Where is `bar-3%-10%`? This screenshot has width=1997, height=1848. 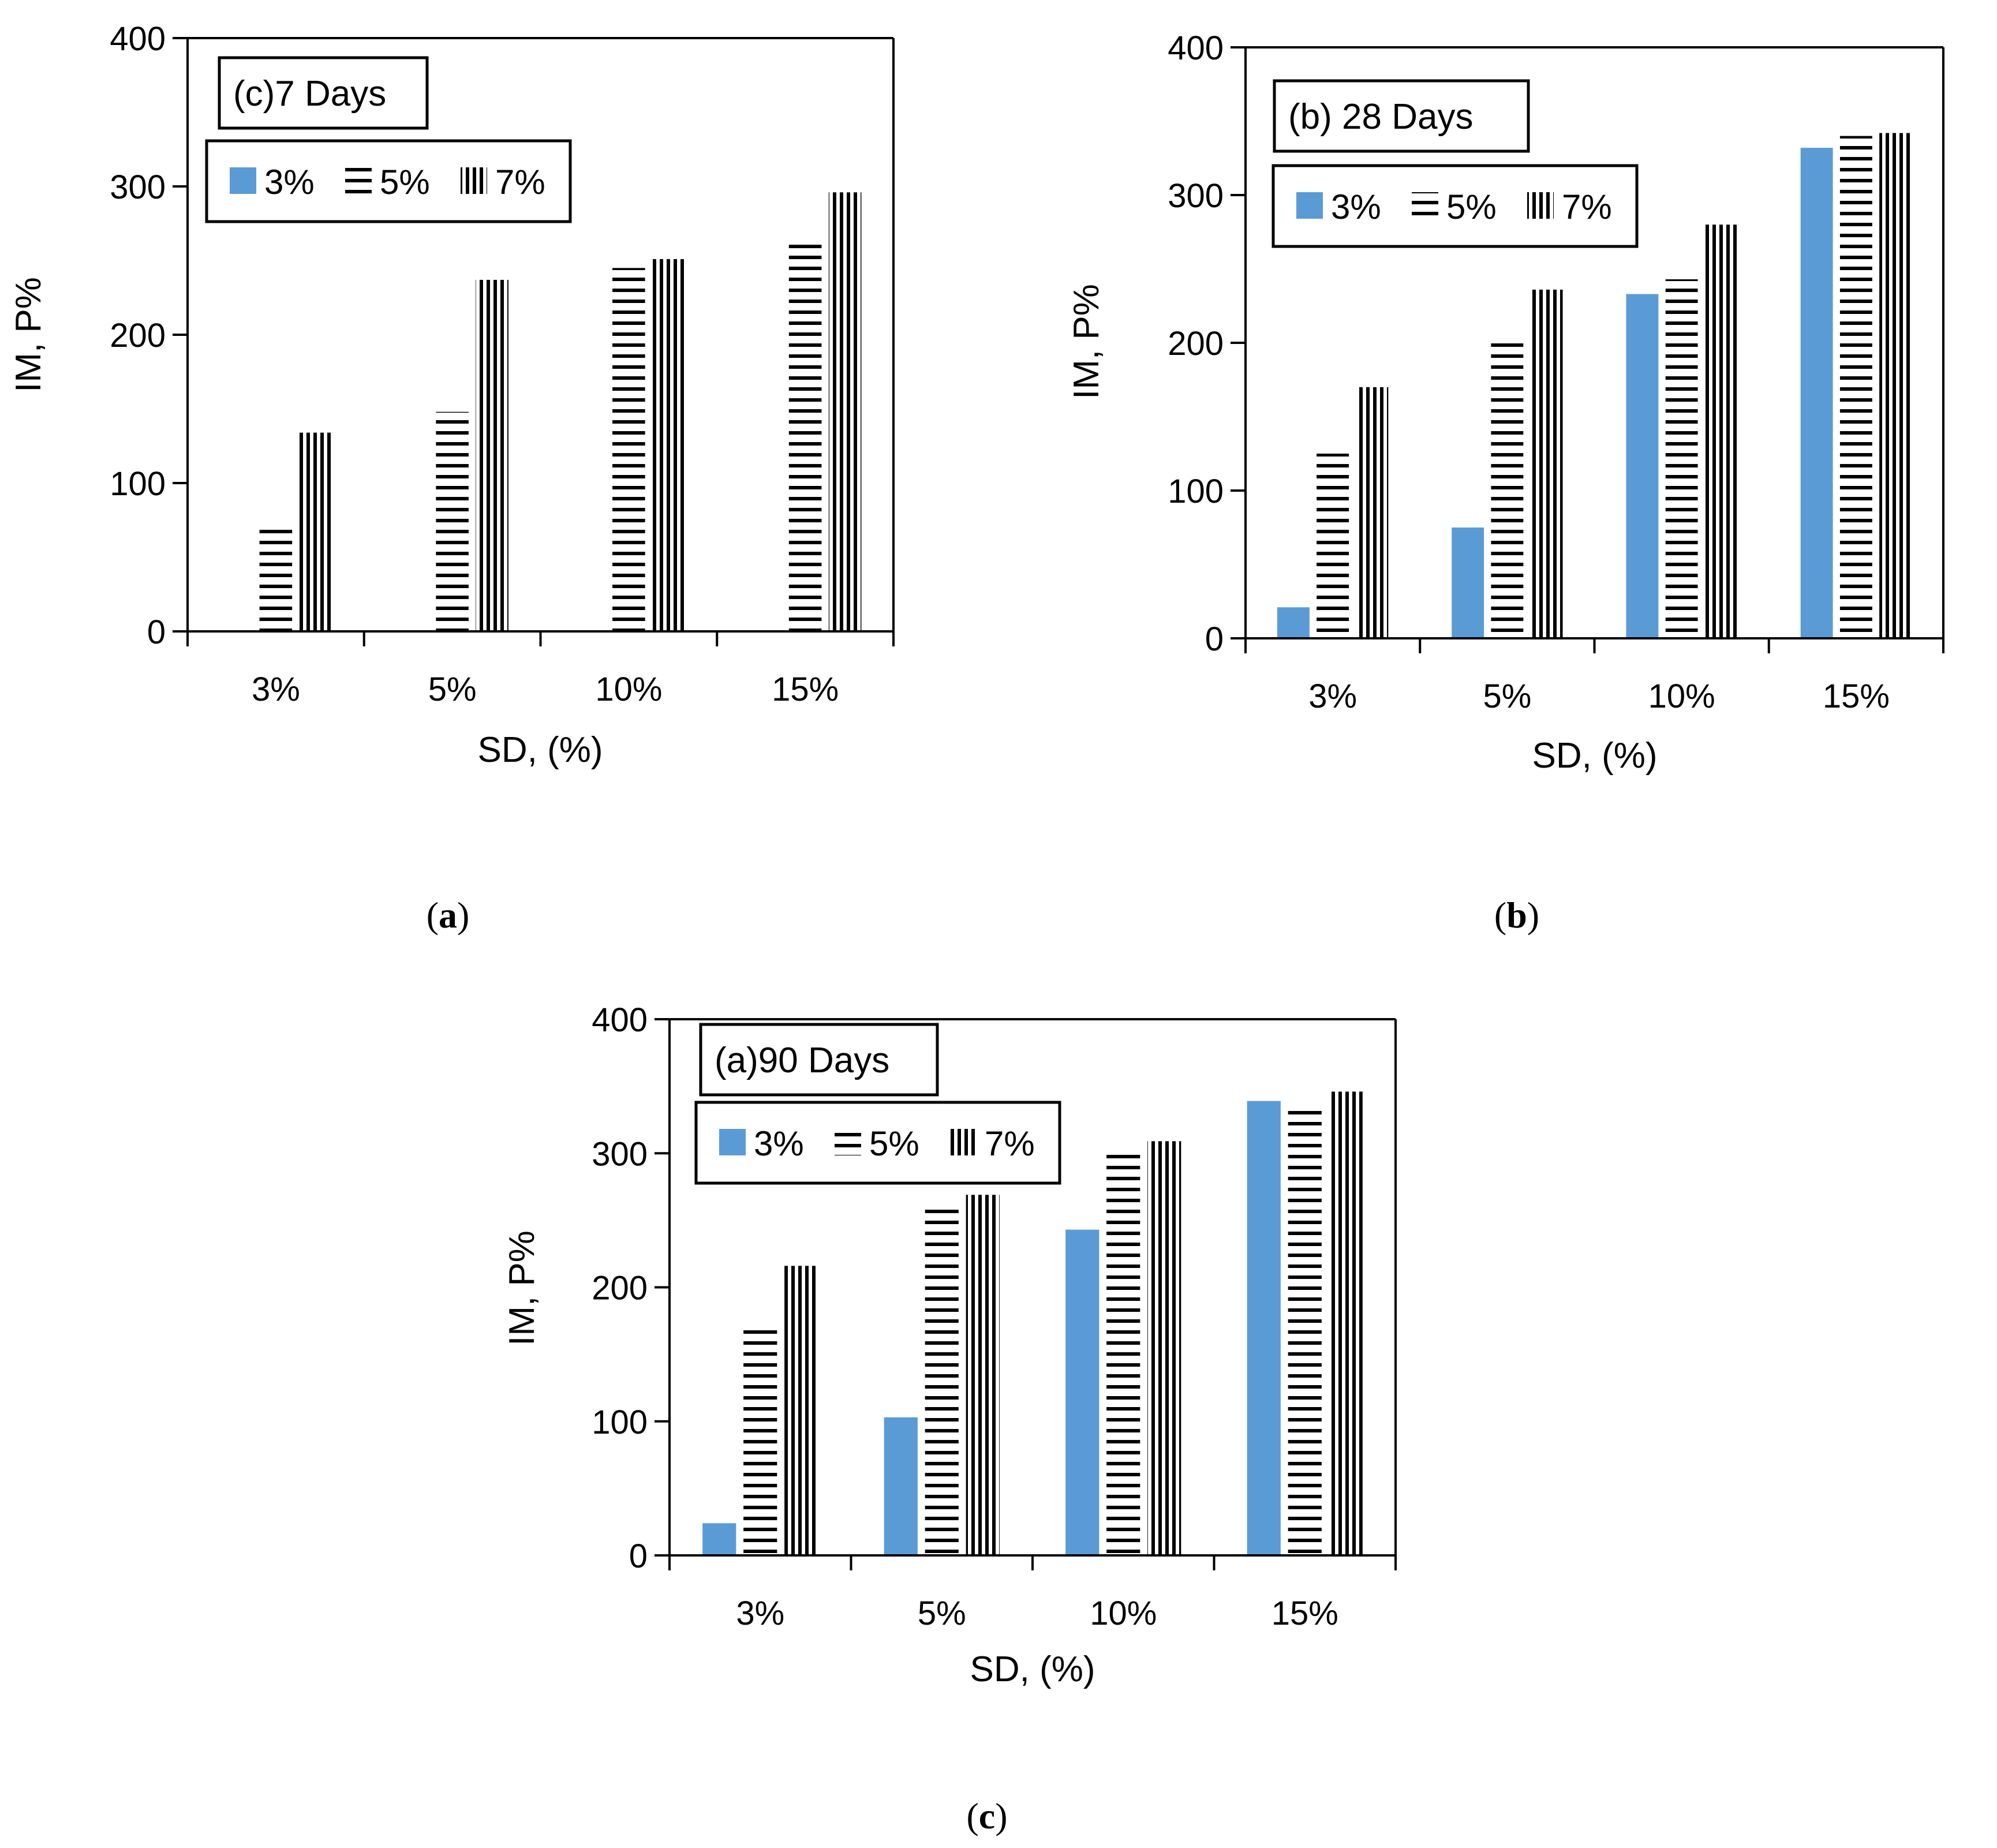 bar-3%-10% is located at coordinates (1642, 466).